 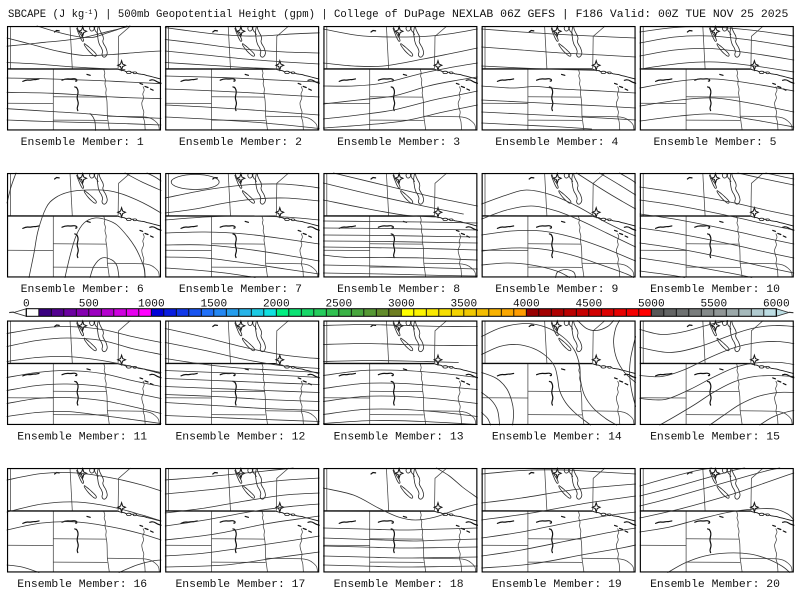 I want to click on svg-text: Ensemble Member: 6, so click(x=82, y=290).